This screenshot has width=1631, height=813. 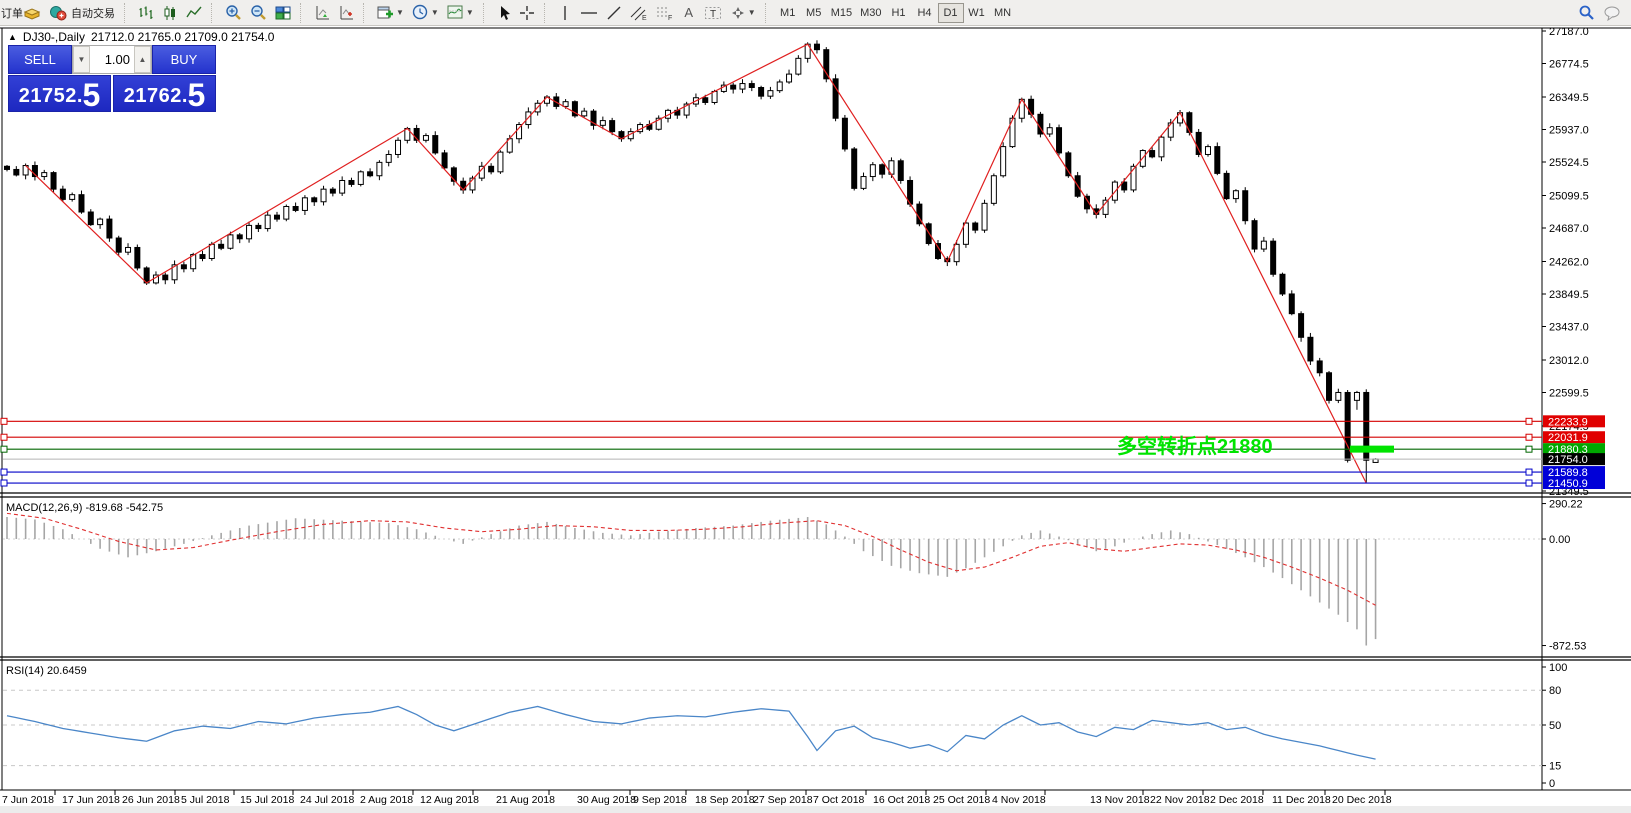 What do you see at coordinates (589, 13) in the screenshot?
I see `horizontal-line-tool` at bounding box center [589, 13].